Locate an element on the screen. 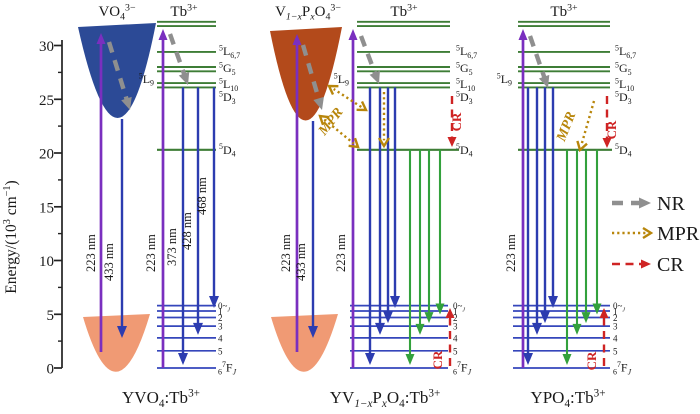 Image resolution: width=700 pixels, height=414 pixels. tspan-shape: cm is located at coordinates (11, 207).